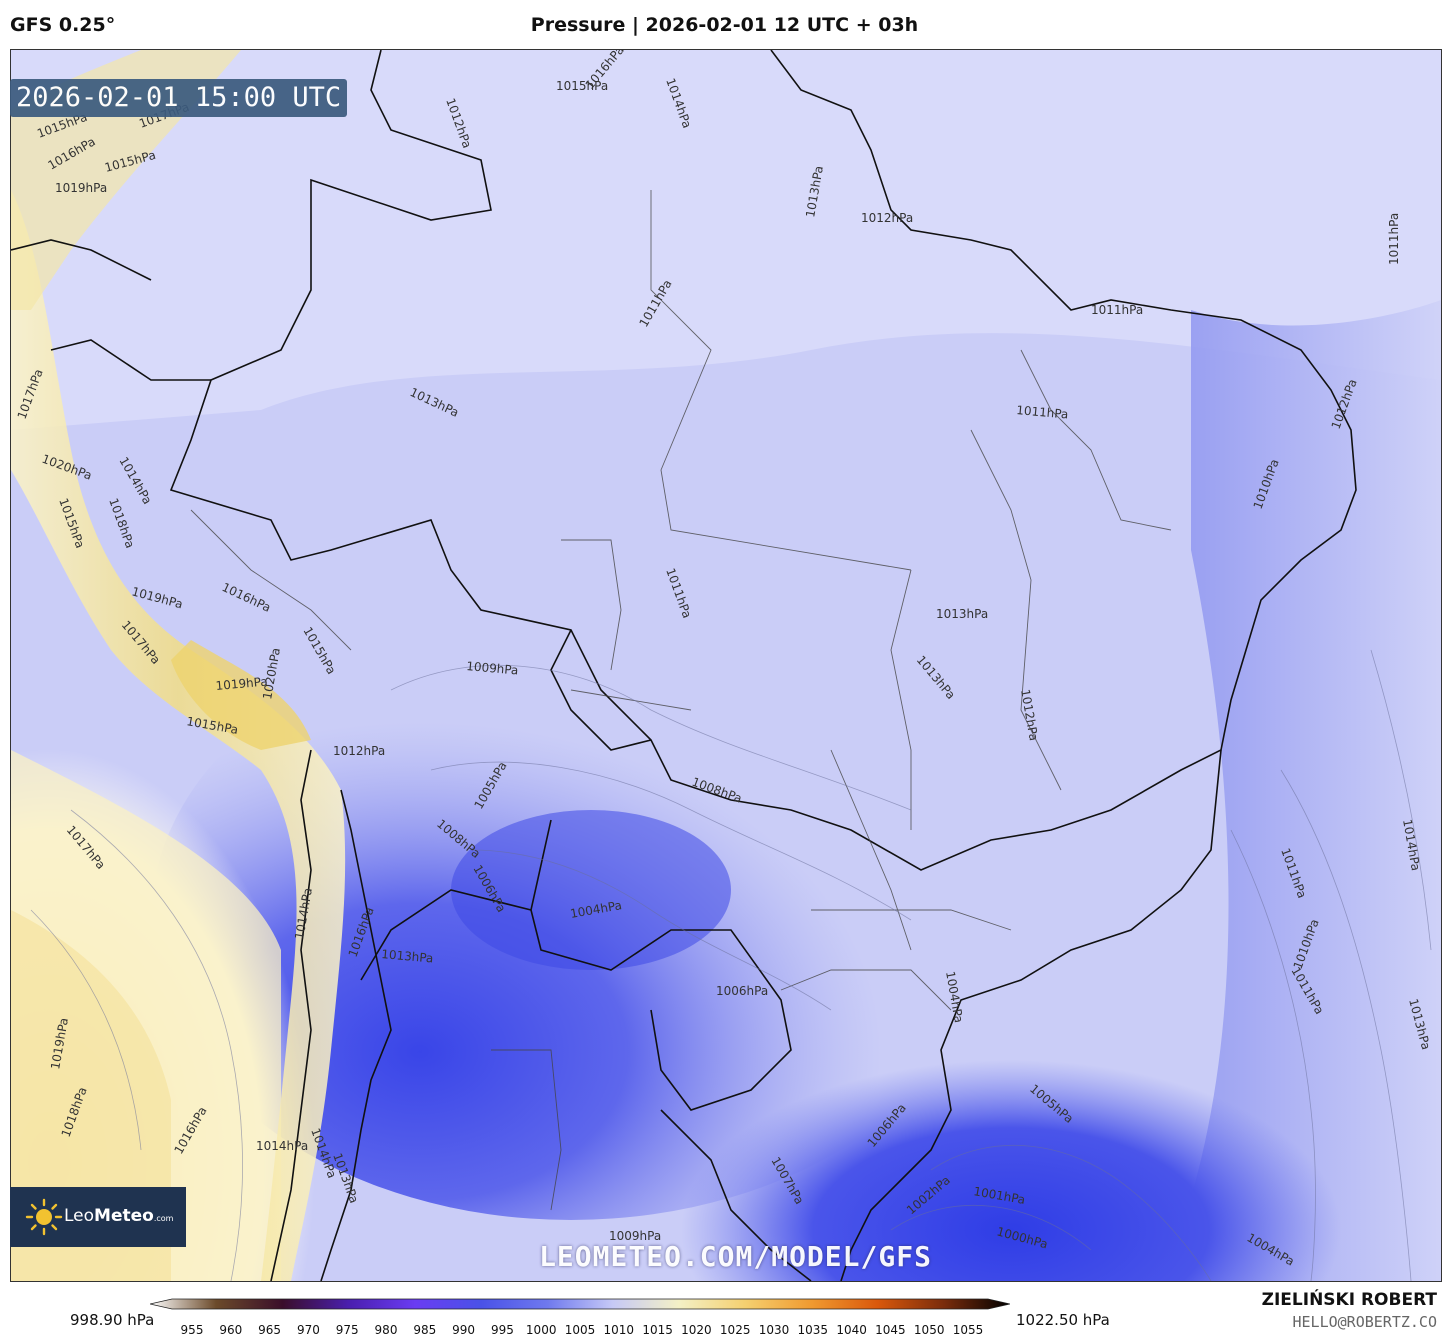 The image size is (1449, 1338). Describe the element at coordinates (269, 1330) in the screenshot. I see `colorbar-tick-label: 965` at that location.